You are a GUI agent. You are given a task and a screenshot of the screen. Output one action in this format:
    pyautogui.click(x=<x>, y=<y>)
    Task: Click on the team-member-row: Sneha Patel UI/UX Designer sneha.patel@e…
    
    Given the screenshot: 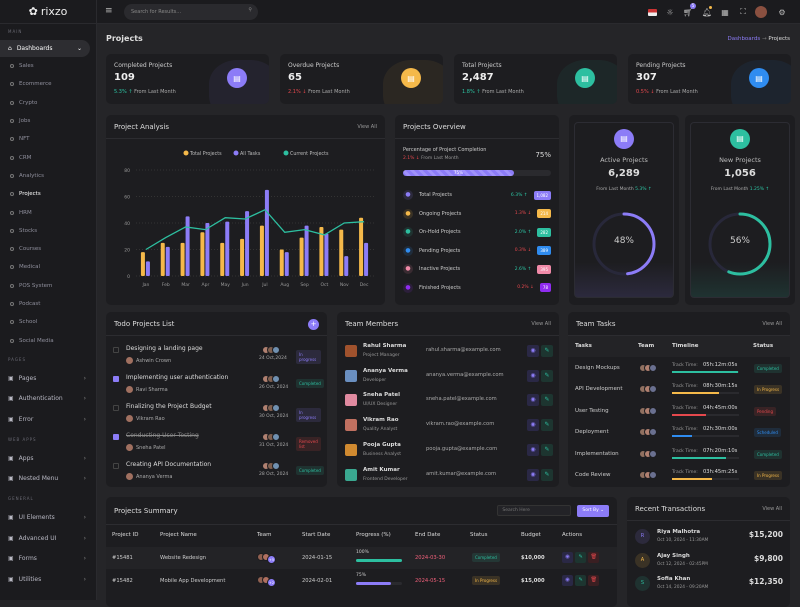 What is the action you would take?
    pyautogui.click(x=449, y=402)
    